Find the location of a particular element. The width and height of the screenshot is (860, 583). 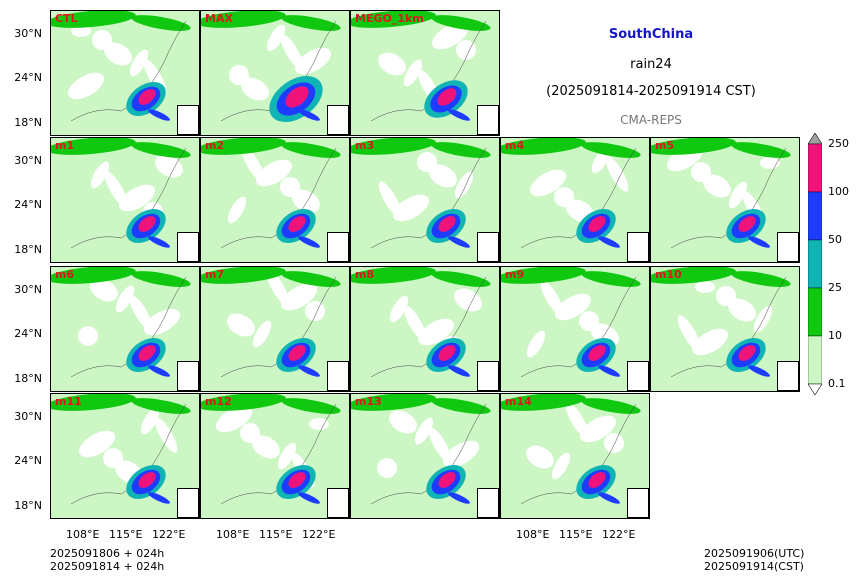

panel-m6: m6 is located at coordinates (125, 329).